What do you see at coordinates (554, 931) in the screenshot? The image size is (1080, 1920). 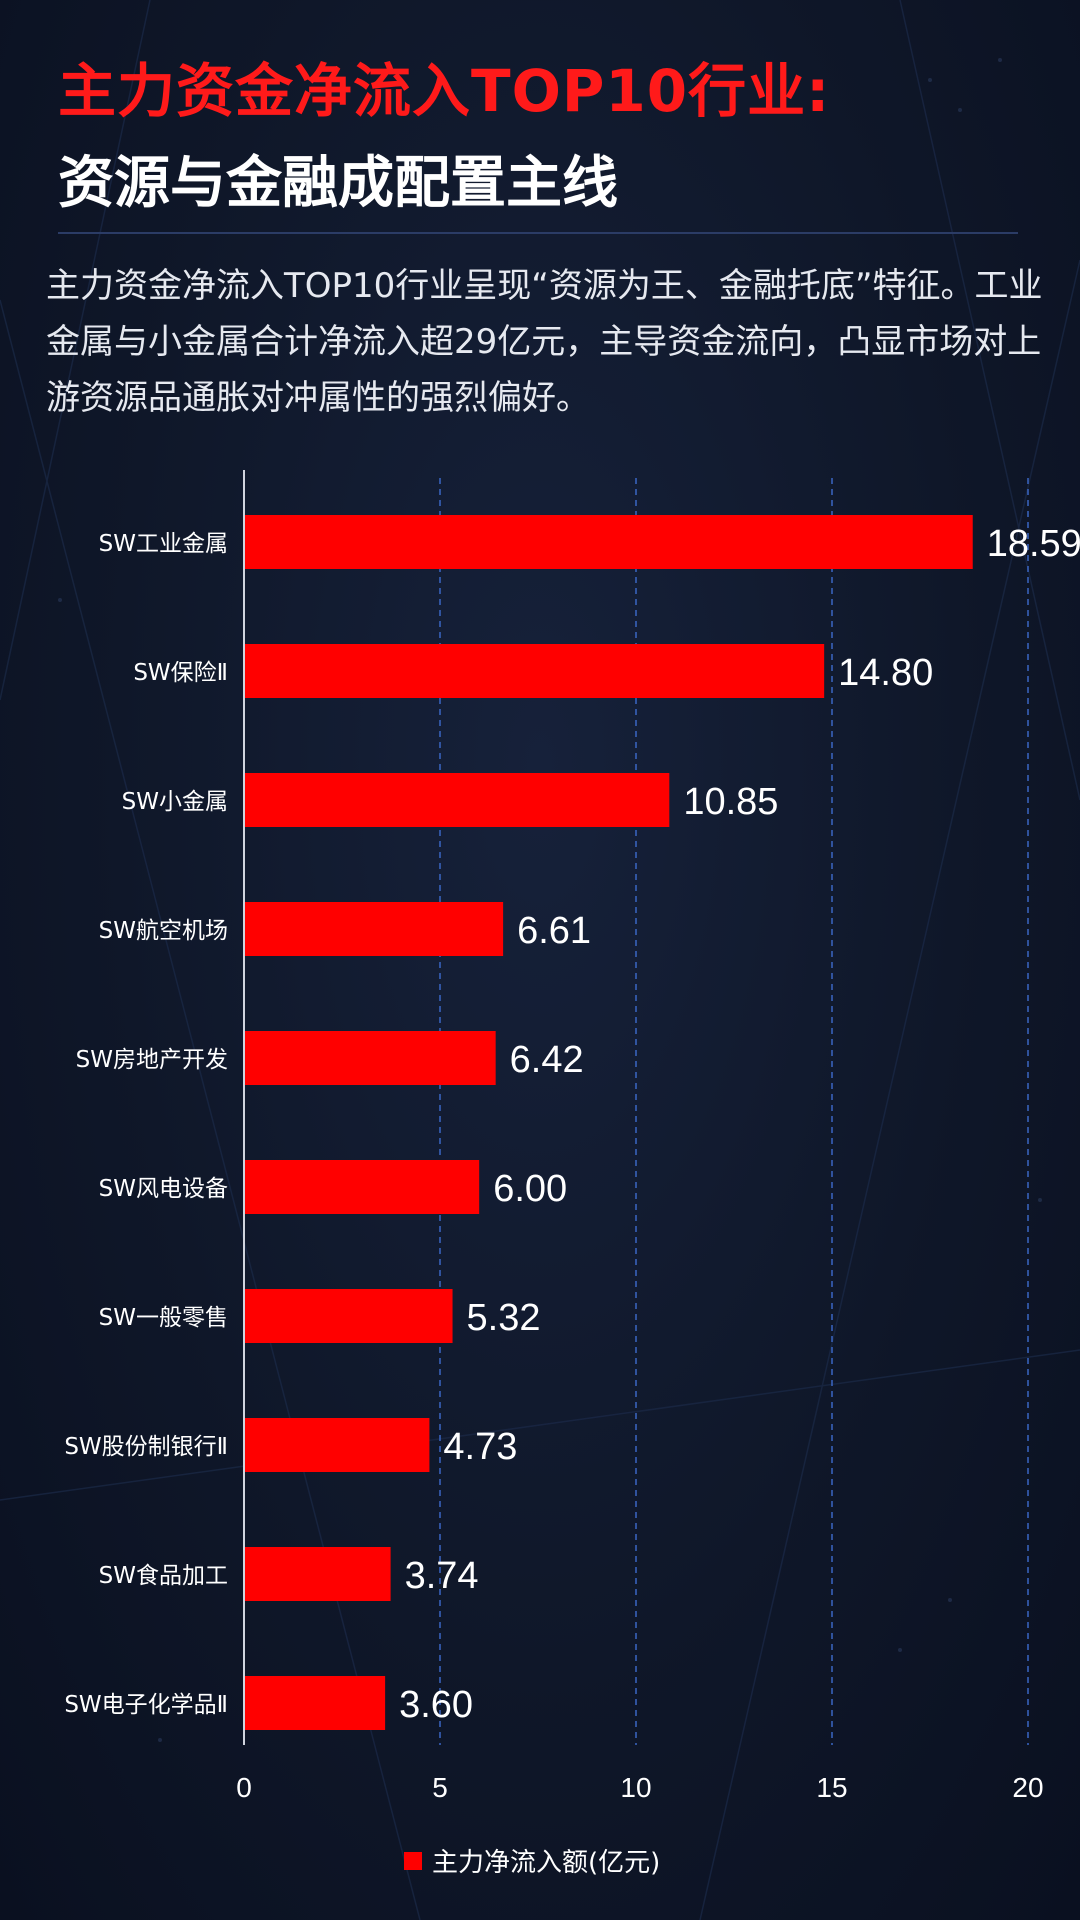 I see `value-label: 6.61` at bounding box center [554, 931].